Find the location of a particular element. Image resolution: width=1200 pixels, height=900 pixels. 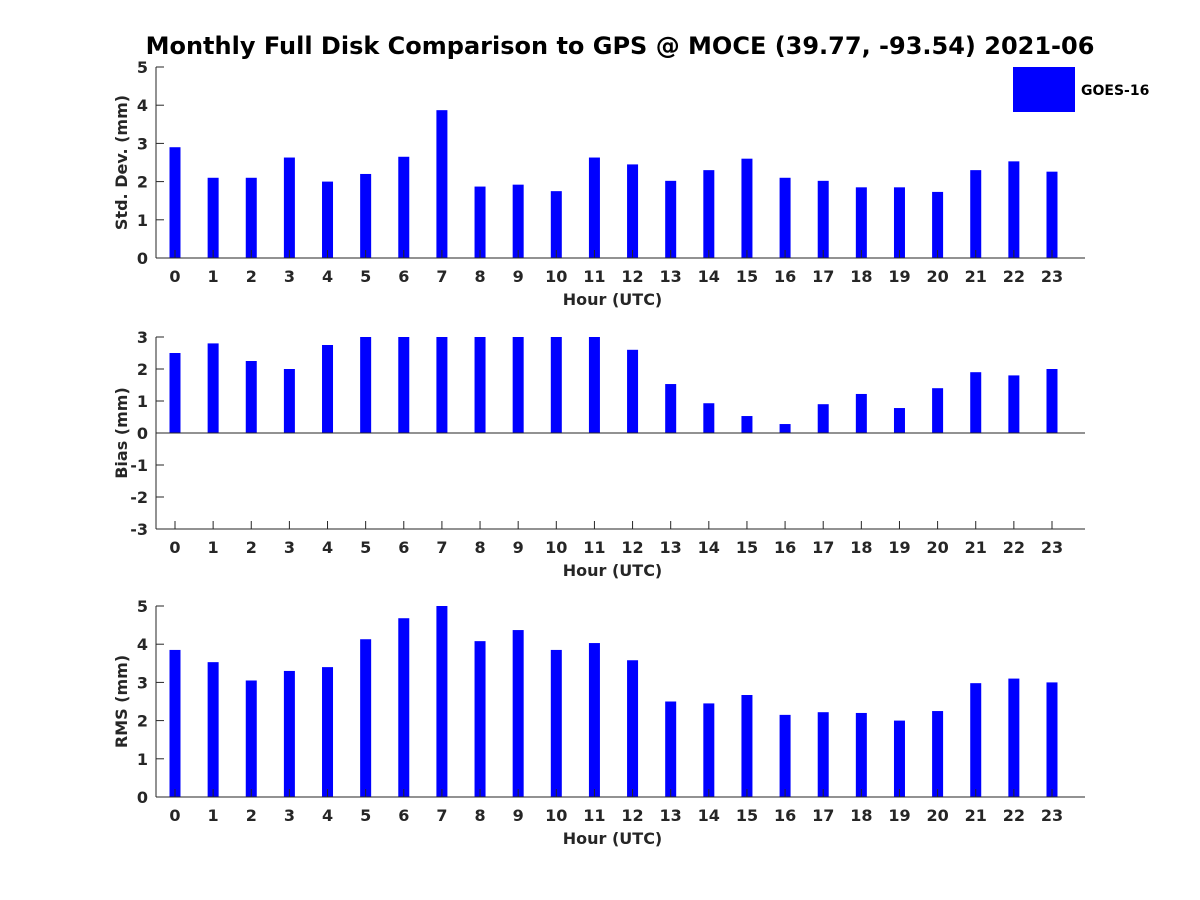

x-tick-label: 8 is located at coordinates (479, 276).